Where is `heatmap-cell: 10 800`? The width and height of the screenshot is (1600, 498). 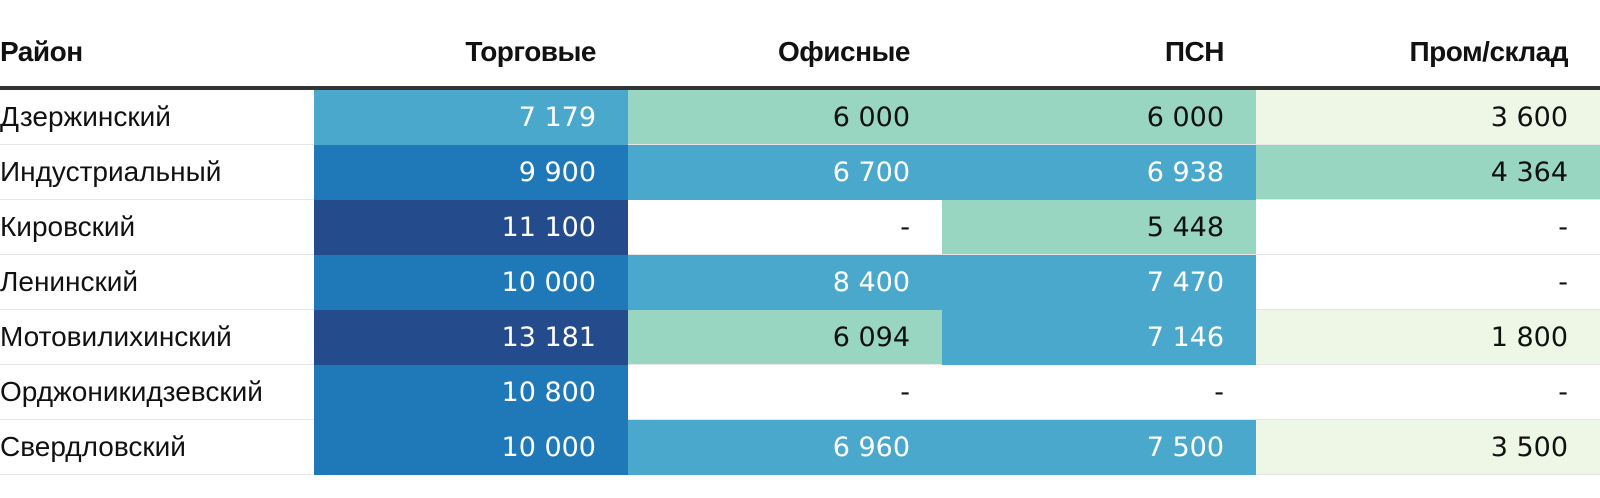
heatmap-cell: 10 800 is located at coordinates (471, 392).